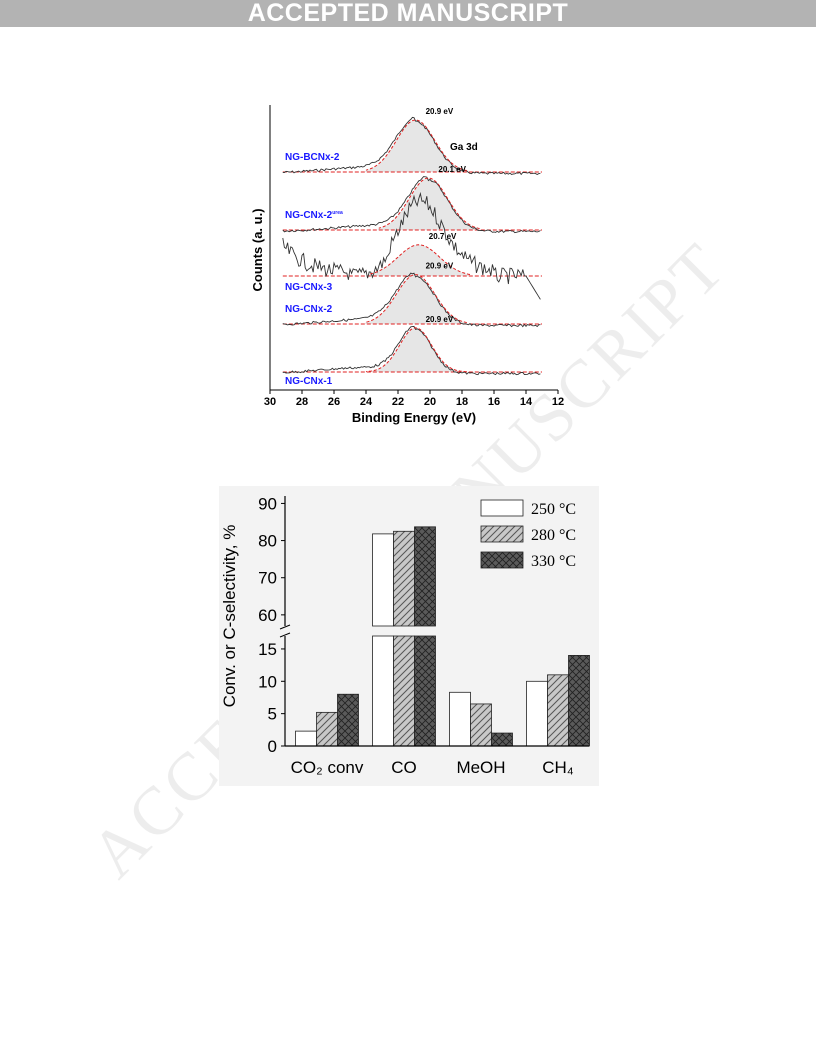 This screenshot has height=1056, width=816. What do you see at coordinates (272, 746) in the screenshot?
I see `bar-y-tick-label: 0` at bounding box center [272, 746].